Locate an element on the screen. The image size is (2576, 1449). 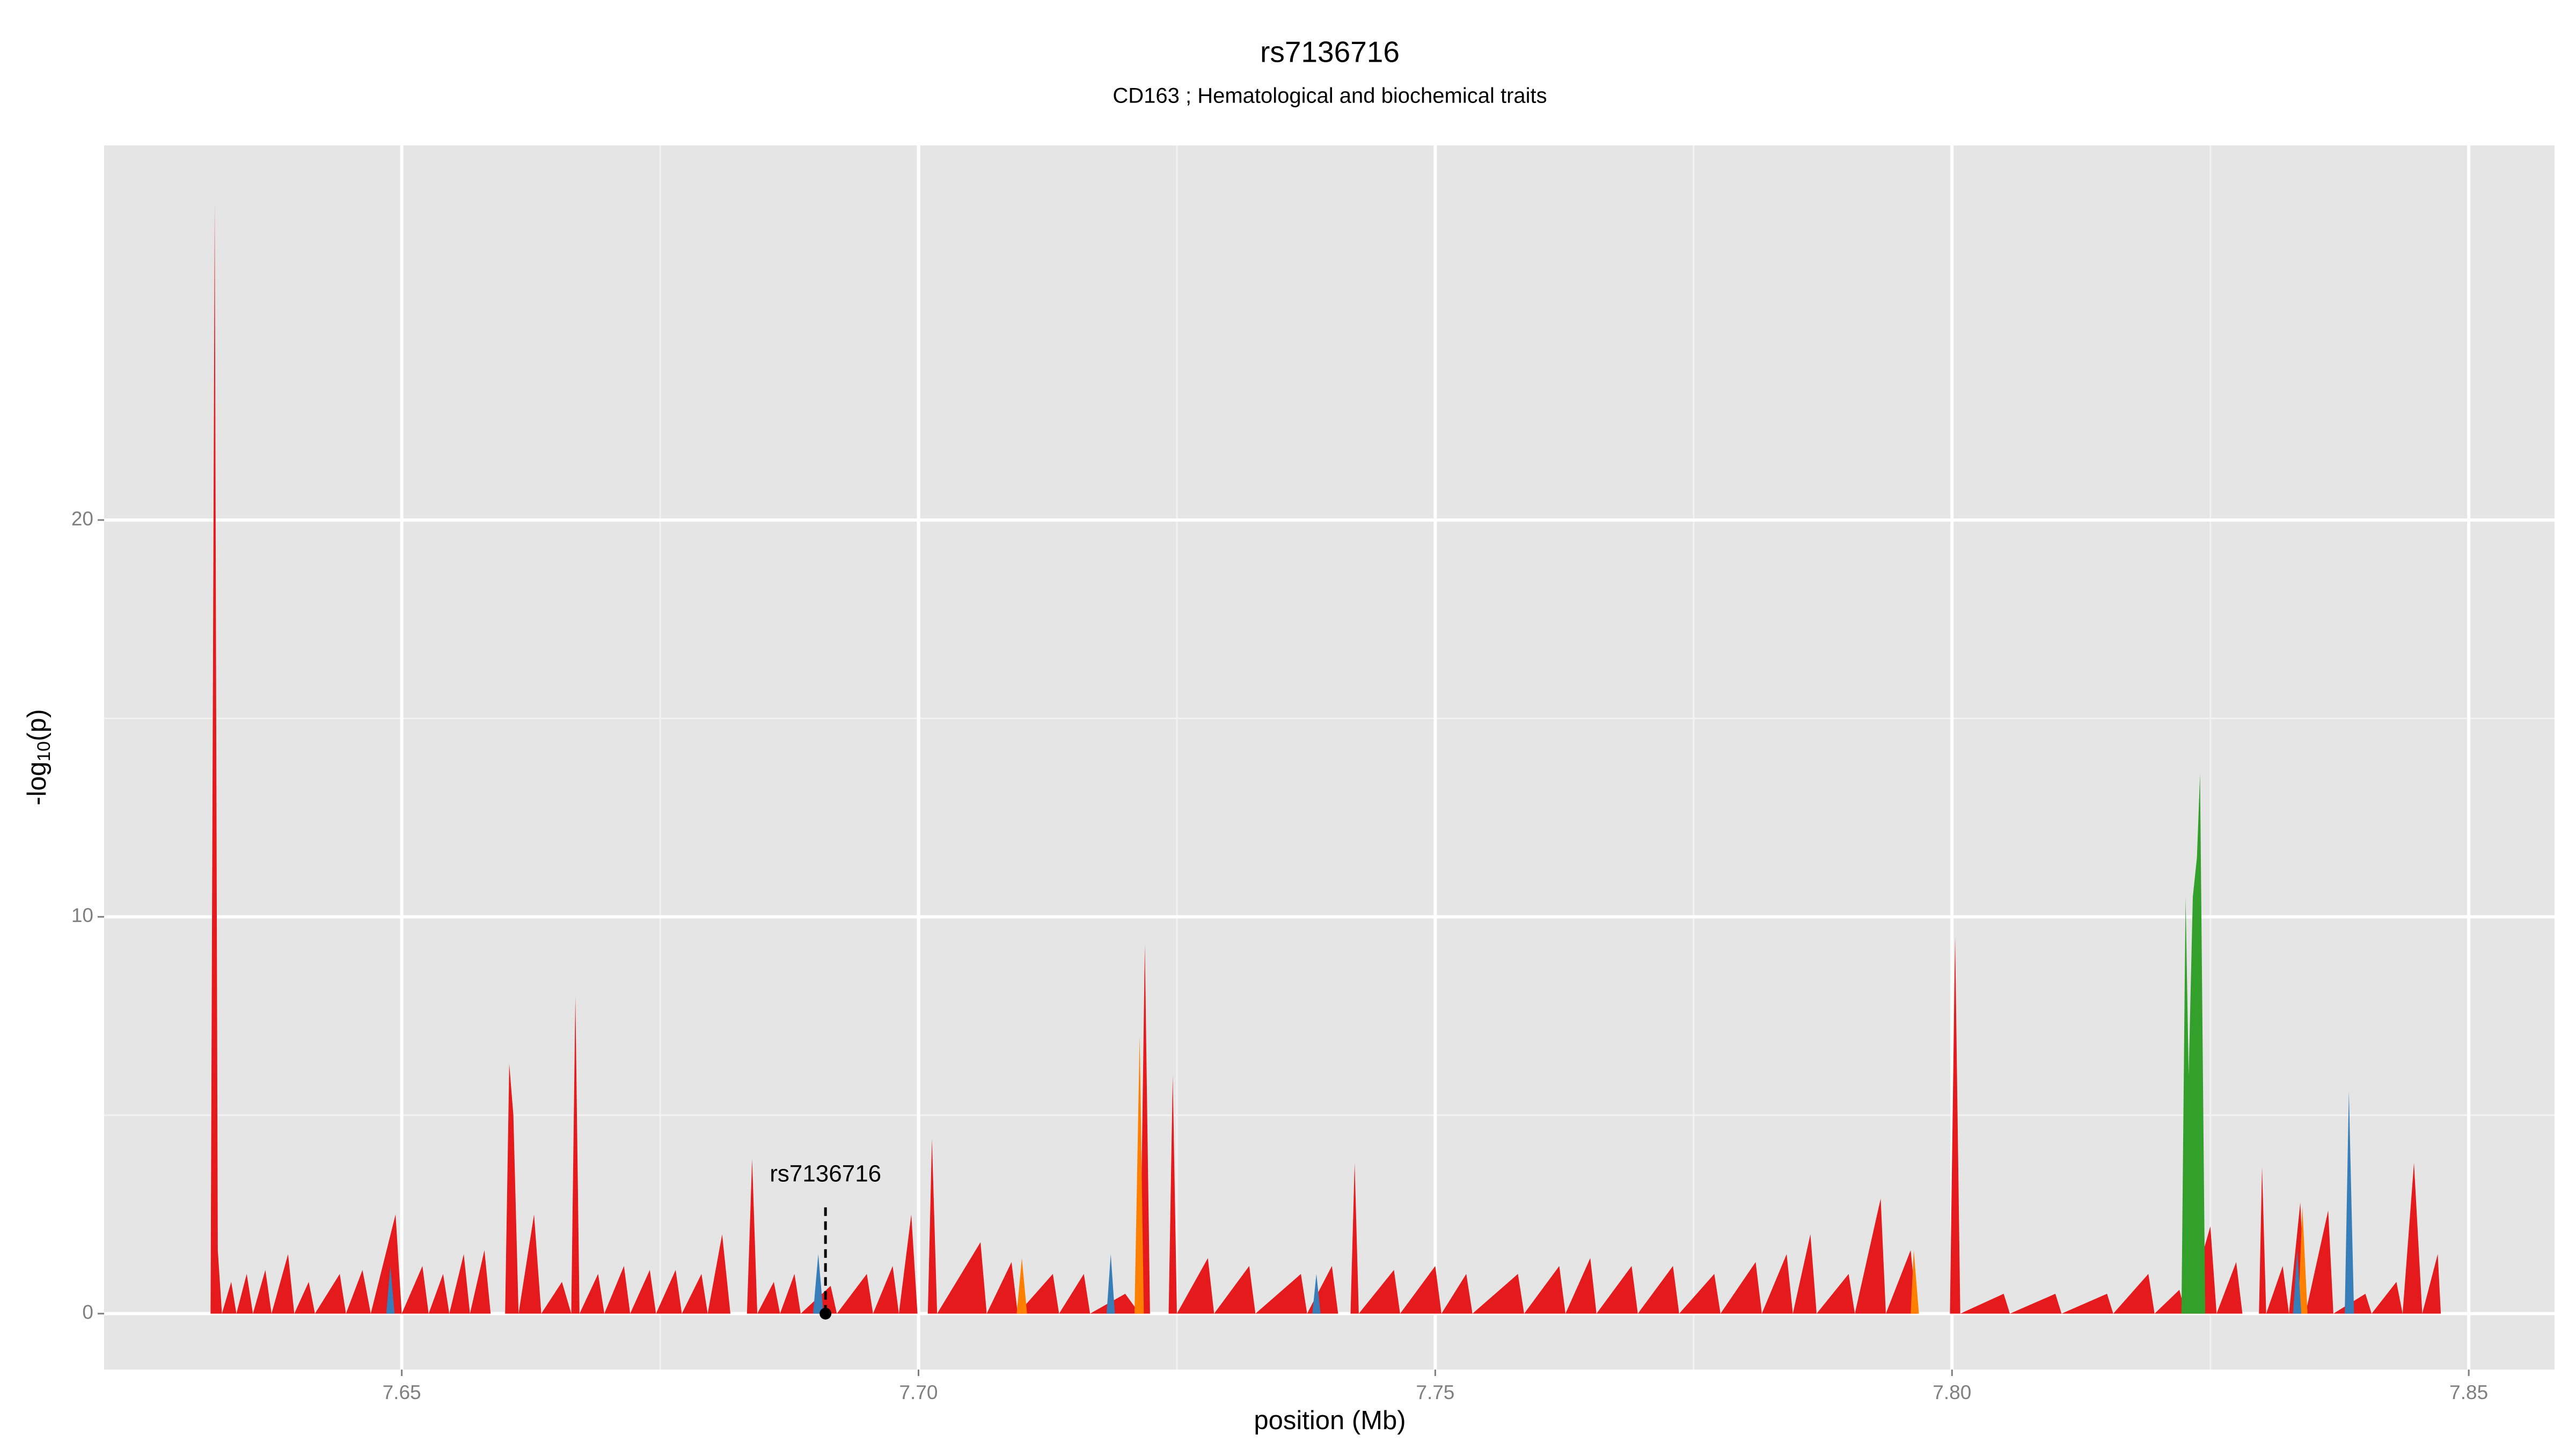
y-axis-label: -log10(p) is located at coordinates (38, 757).